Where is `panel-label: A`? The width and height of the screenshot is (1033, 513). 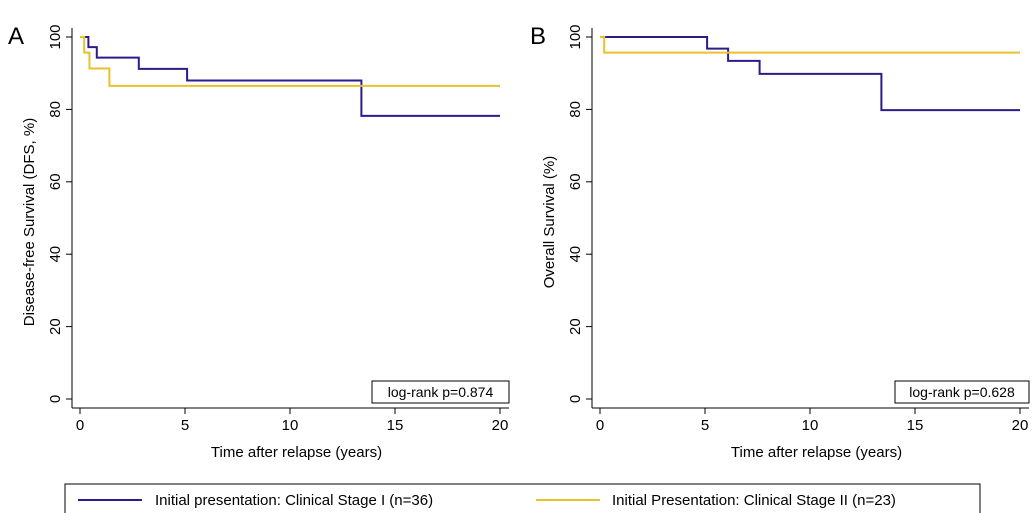 panel-label: A is located at coordinates (16, 36).